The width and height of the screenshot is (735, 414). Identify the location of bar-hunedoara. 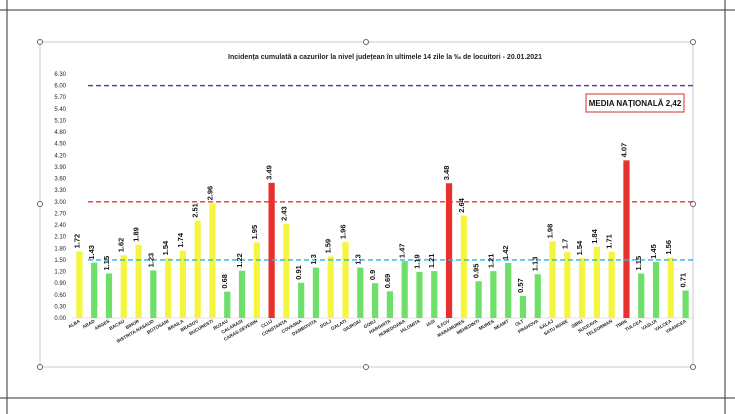
(404, 289).